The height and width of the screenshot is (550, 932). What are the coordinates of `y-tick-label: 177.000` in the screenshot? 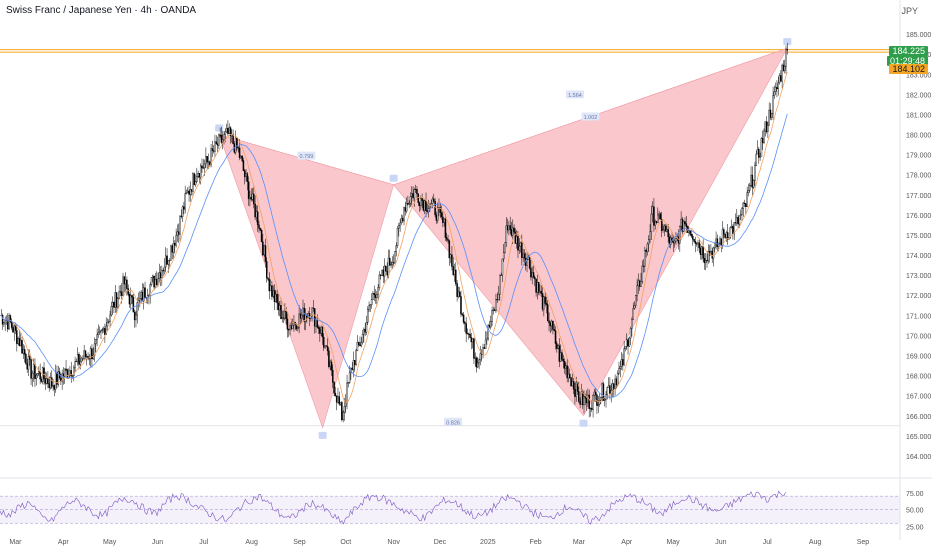 It's located at (918, 196).